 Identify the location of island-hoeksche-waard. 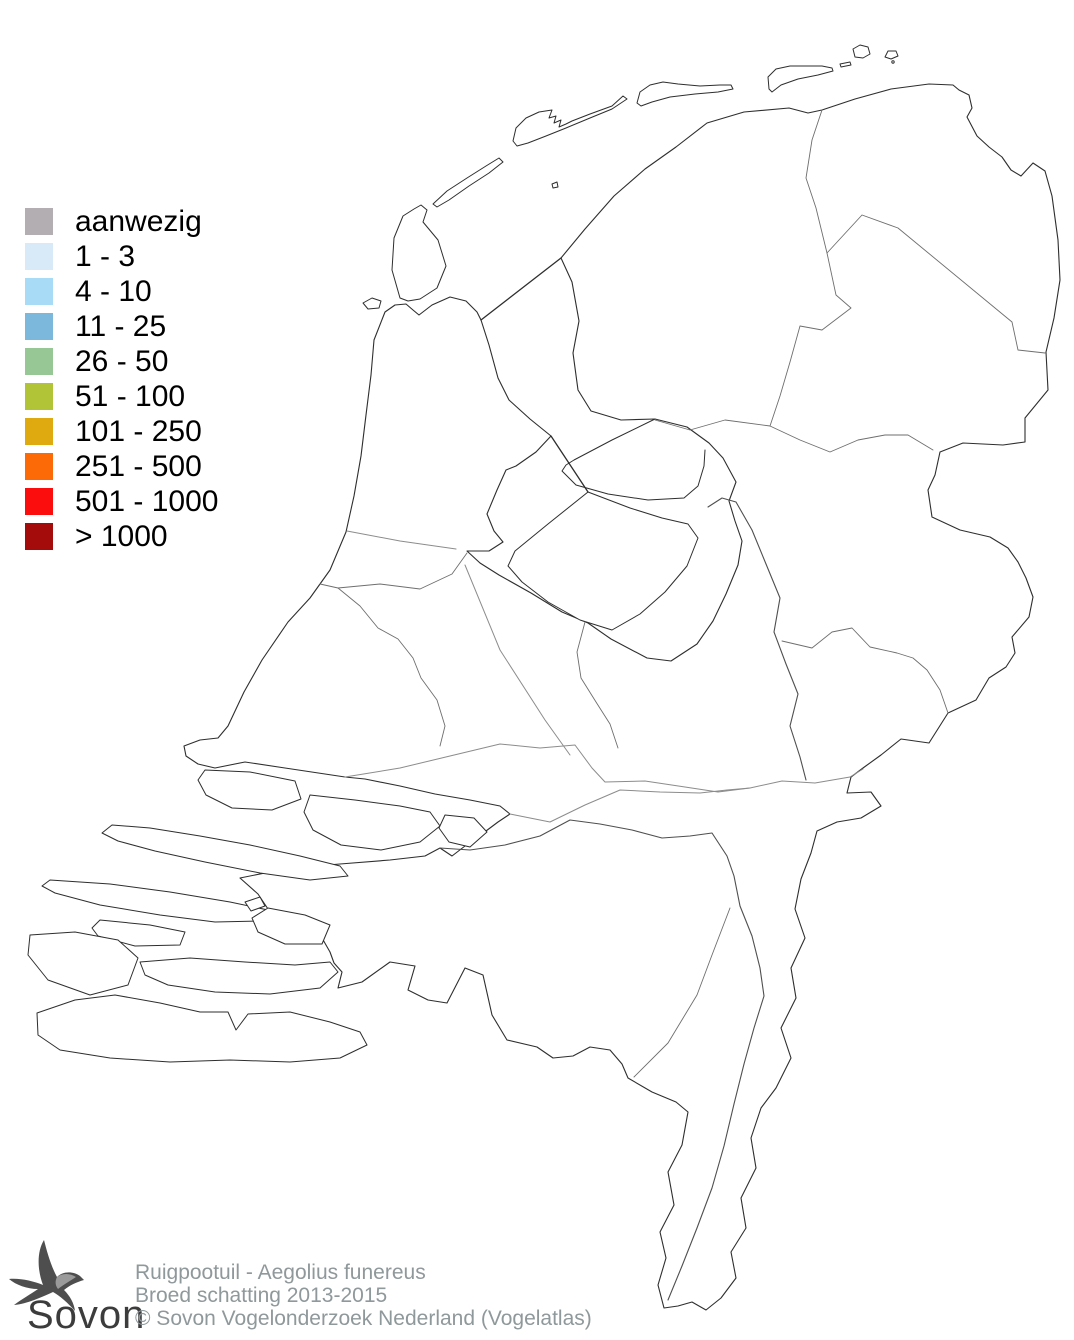
(372, 822).